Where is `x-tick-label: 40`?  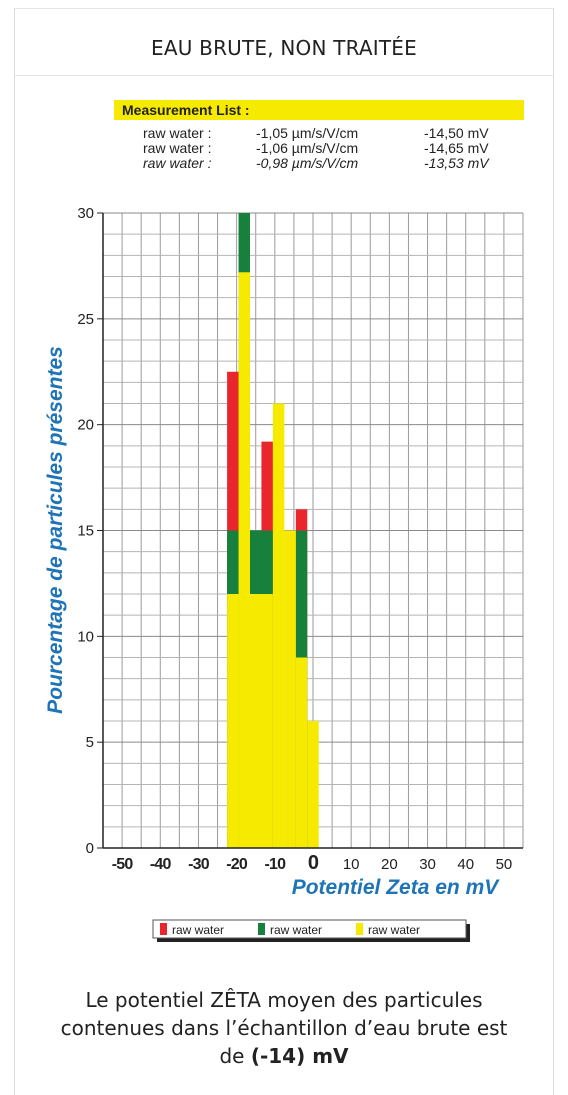
x-tick-label: 40 is located at coordinates (465, 864).